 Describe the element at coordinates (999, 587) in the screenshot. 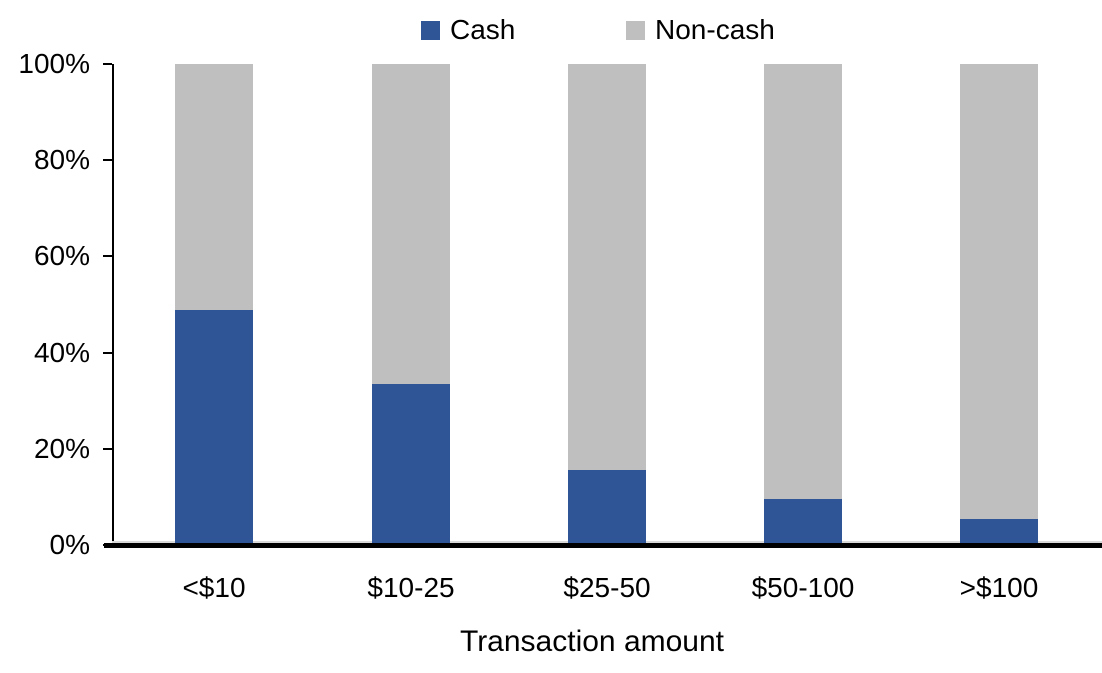

I see `x-tick-label: >$100` at that location.